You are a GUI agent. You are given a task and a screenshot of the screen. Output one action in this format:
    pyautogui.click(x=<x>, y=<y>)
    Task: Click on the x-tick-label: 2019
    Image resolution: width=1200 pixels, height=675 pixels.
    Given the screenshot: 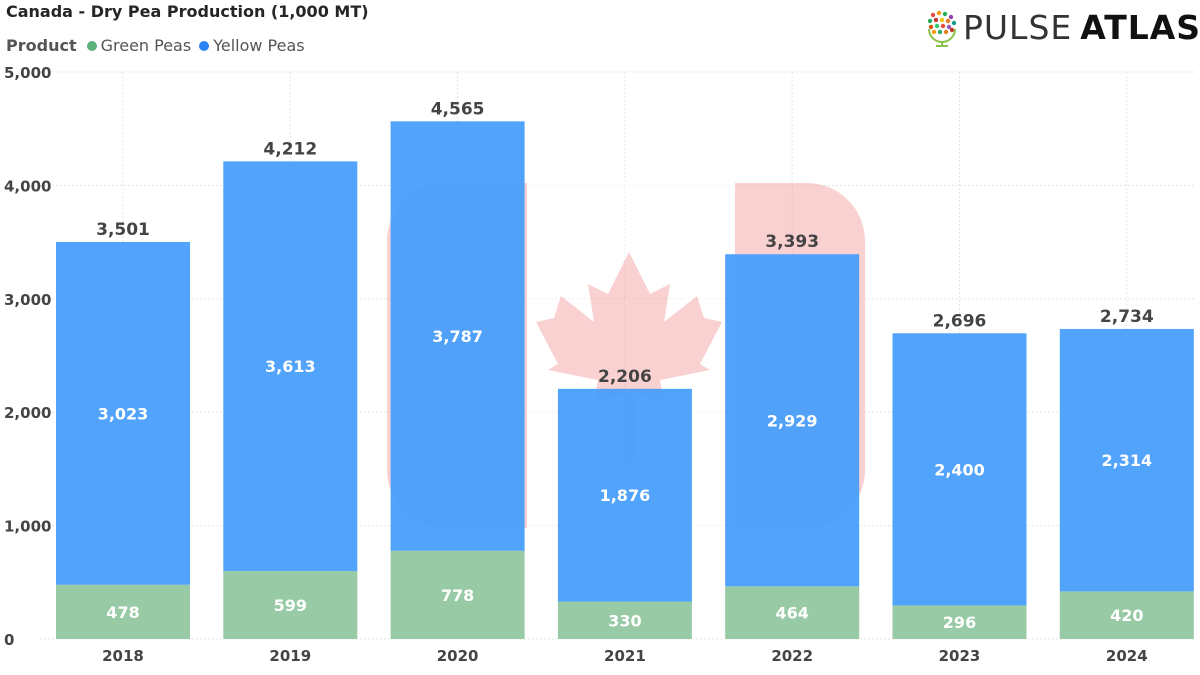 What is the action you would take?
    pyautogui.click(x=290, y=656)
    